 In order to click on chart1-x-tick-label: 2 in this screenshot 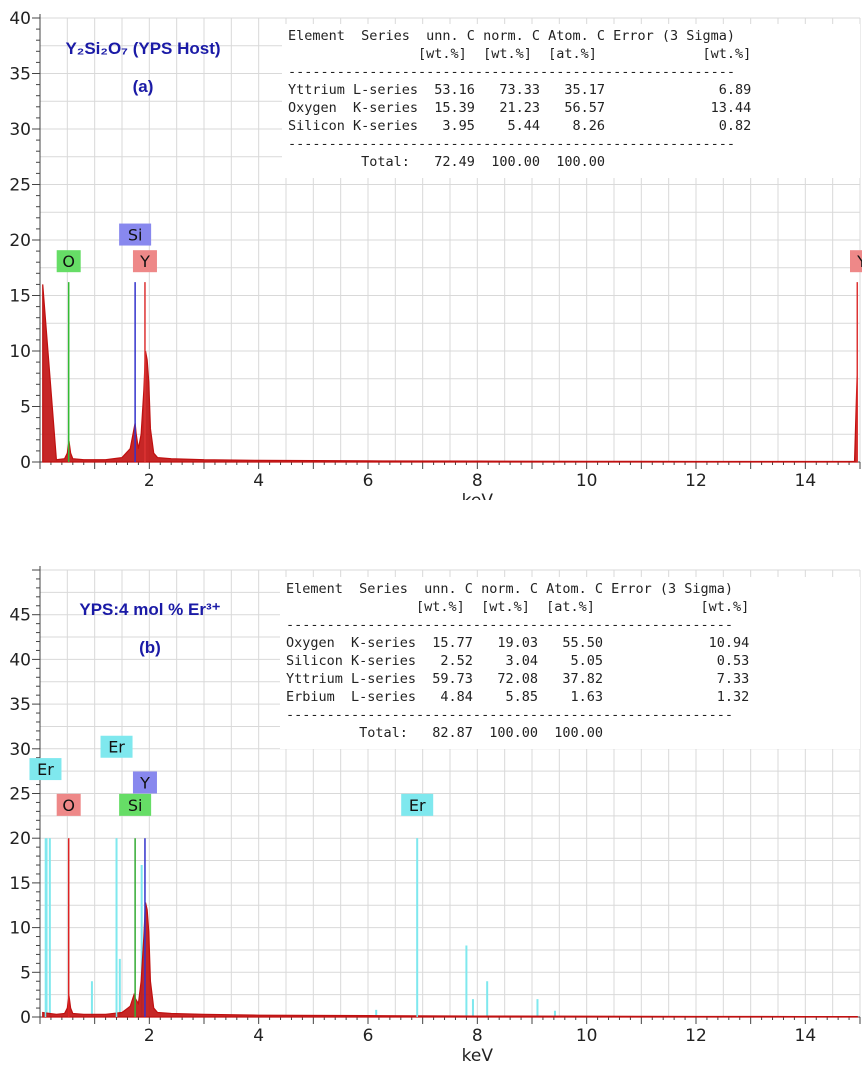, I will do `click(149, 1036)`.